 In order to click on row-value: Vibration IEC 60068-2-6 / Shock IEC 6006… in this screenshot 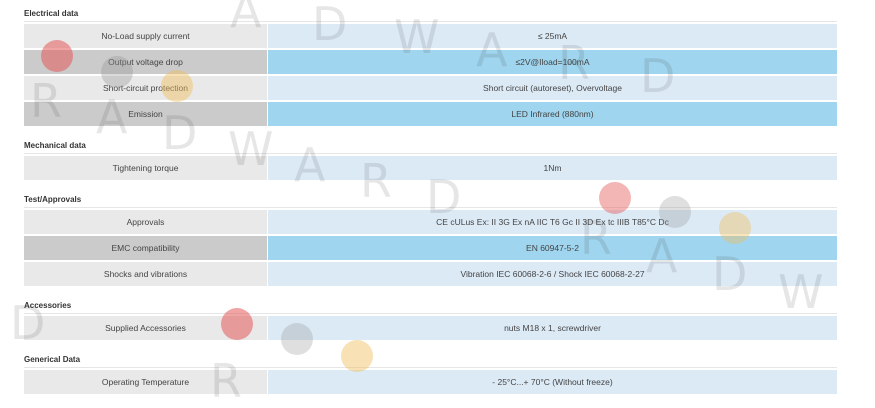, I will do `click(552, 274)`.